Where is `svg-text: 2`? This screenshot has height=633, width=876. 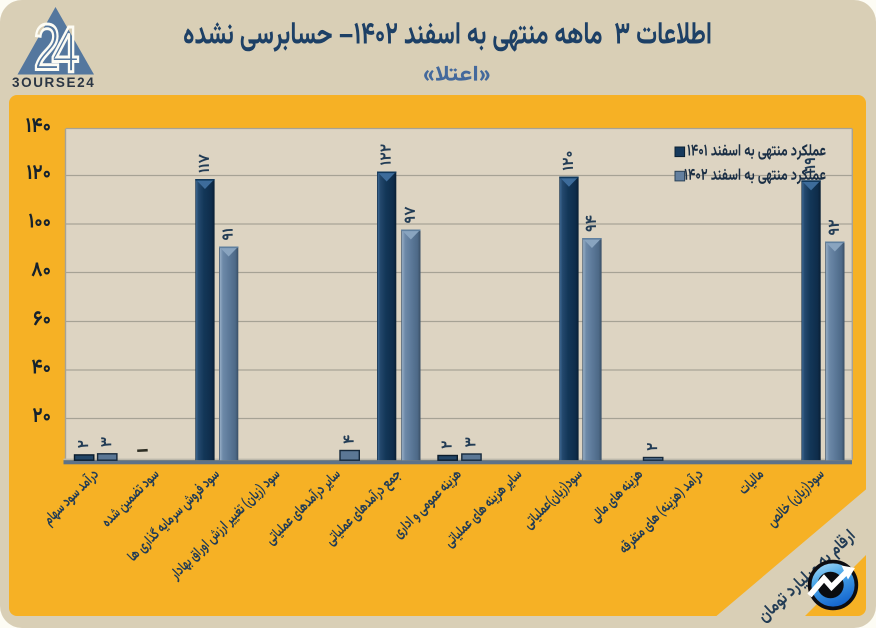
svg-text: 2 is located at coordinates (47, 47).